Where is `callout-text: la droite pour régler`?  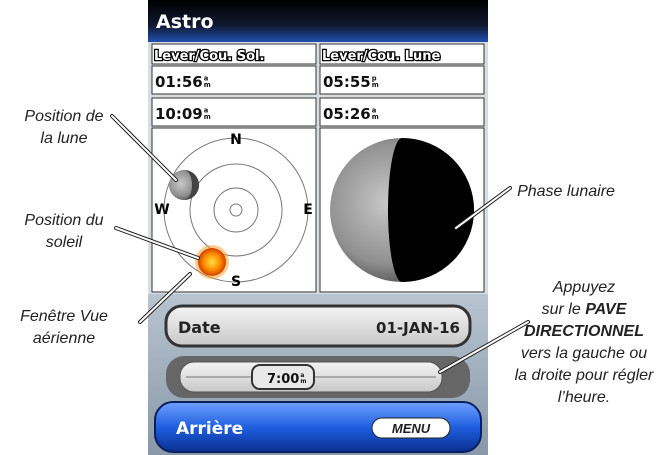 callout-text: la droite pour régler is located at coordinates (584, 375).